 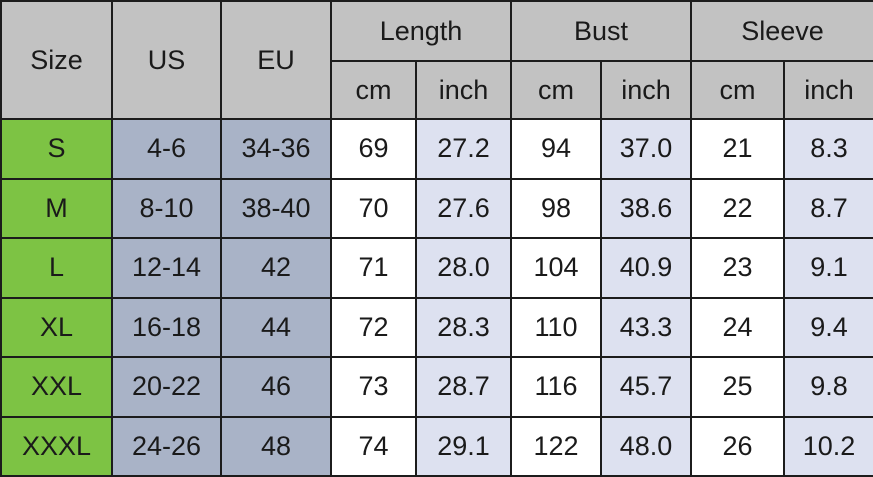 What do you see at coordinates (463, 208) in the screenshot?
I see `length-inch-cell: 27.6` at bounding box center [463, 208].